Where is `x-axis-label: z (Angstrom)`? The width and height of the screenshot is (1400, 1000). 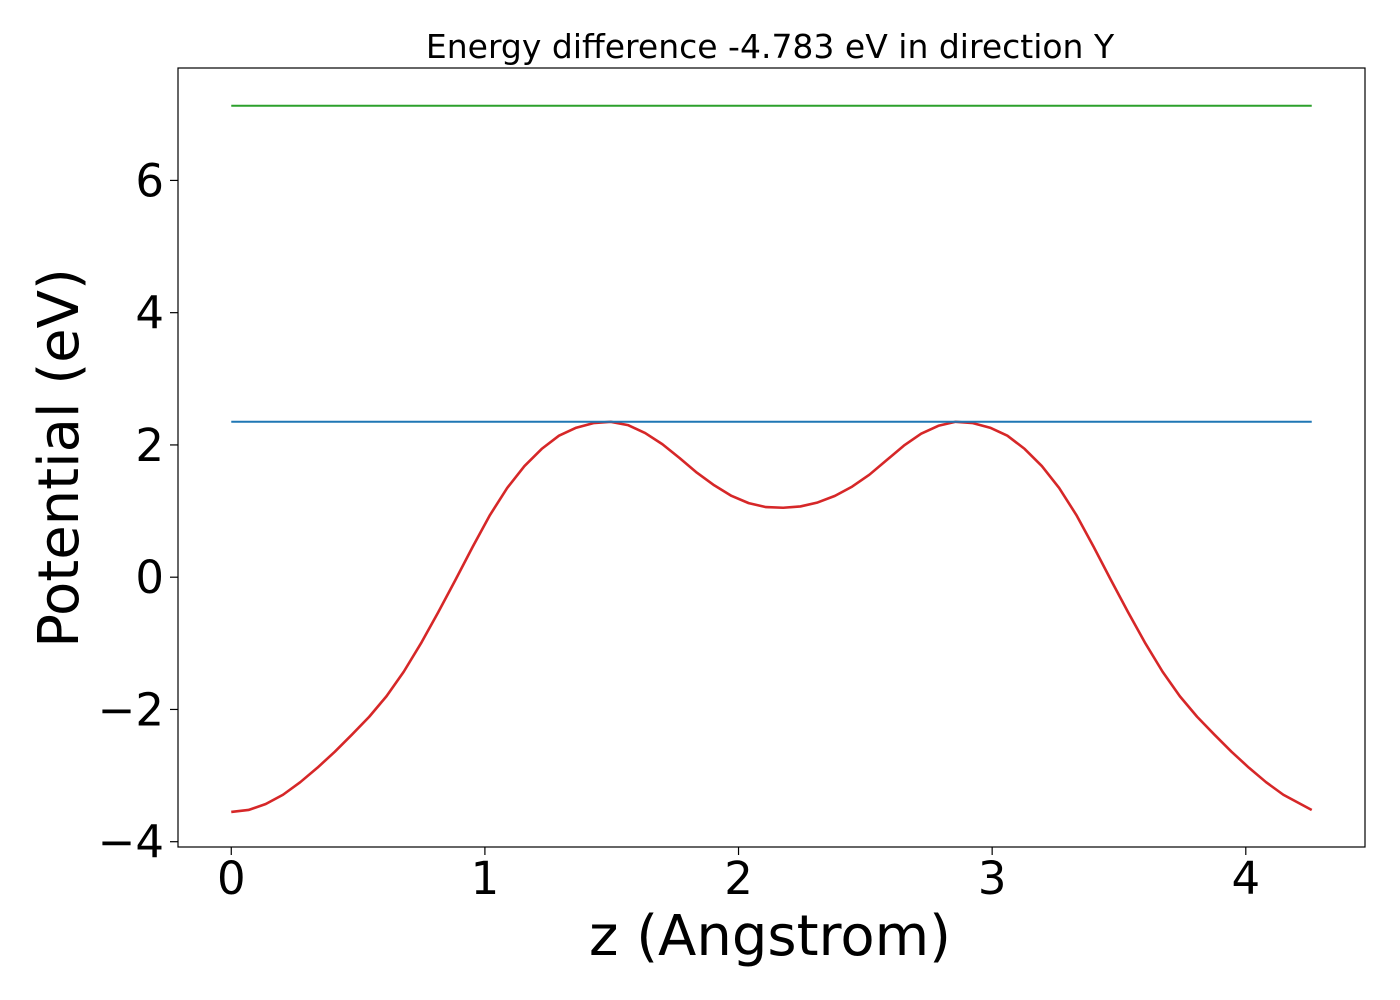
x-axis-label: z (Angstrom) is located at coordinates (770, 936).